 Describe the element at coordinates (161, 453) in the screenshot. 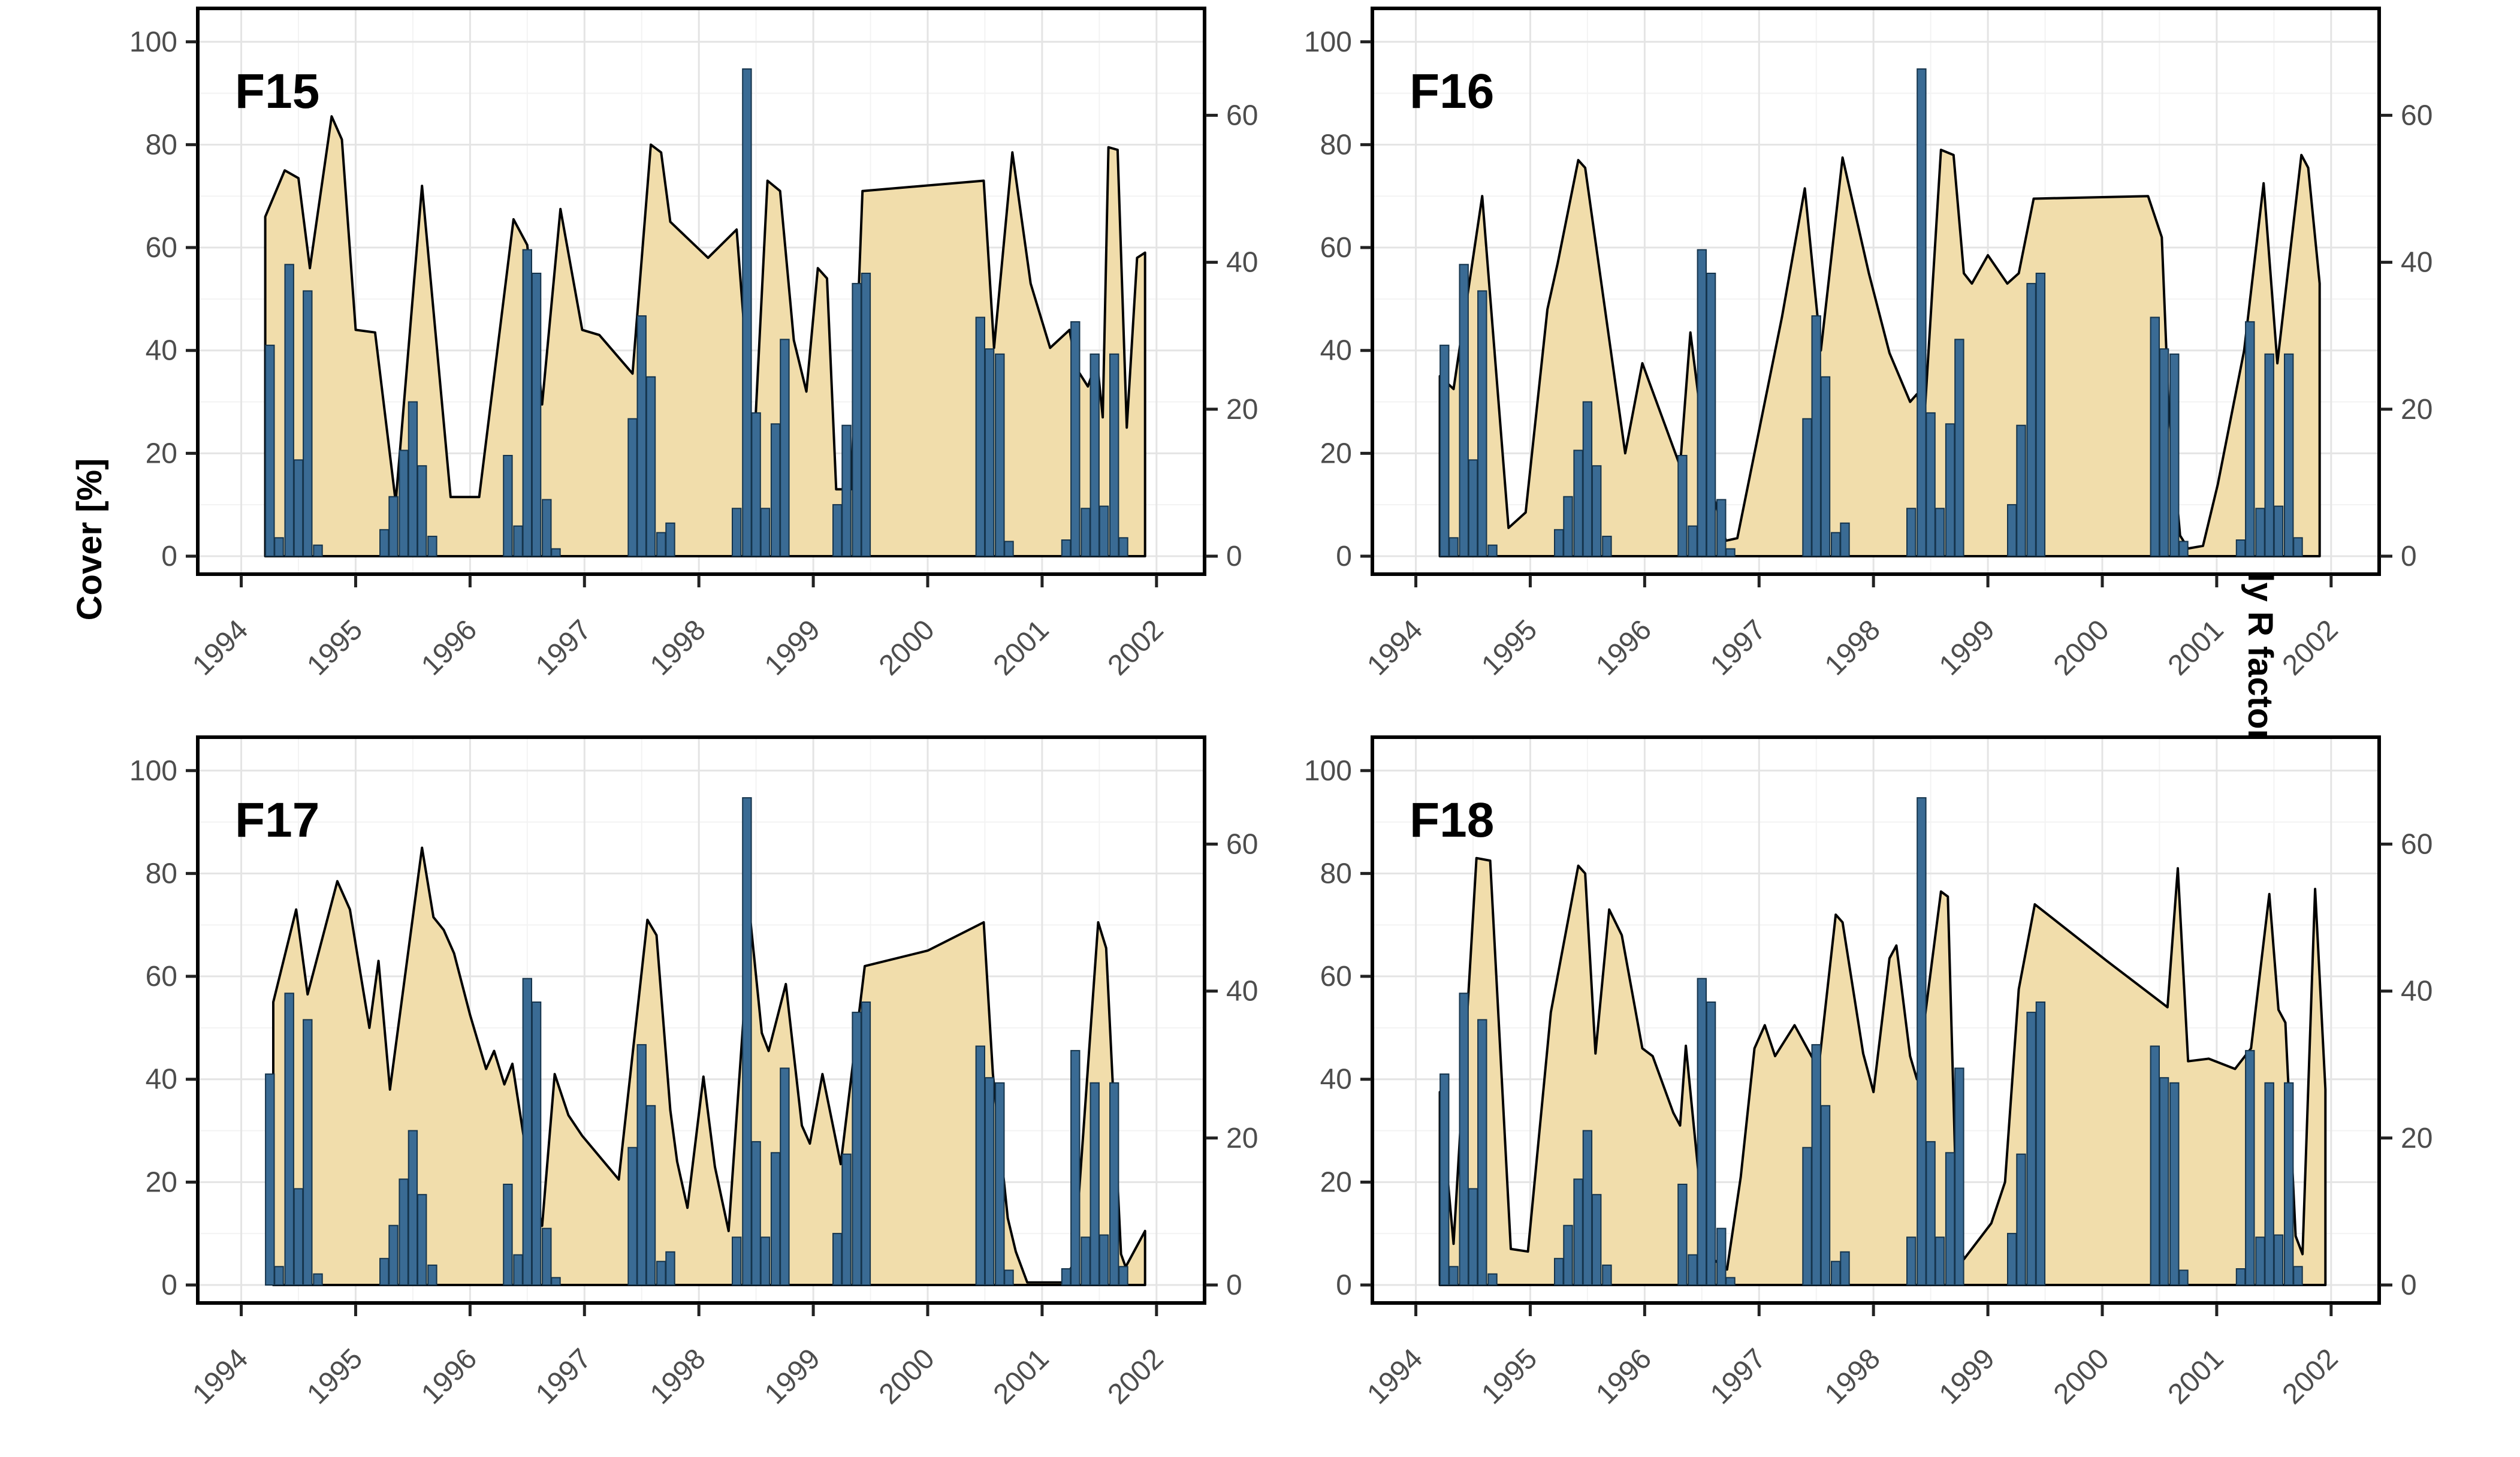

I see `y-left-tick-label: 20` at that location.